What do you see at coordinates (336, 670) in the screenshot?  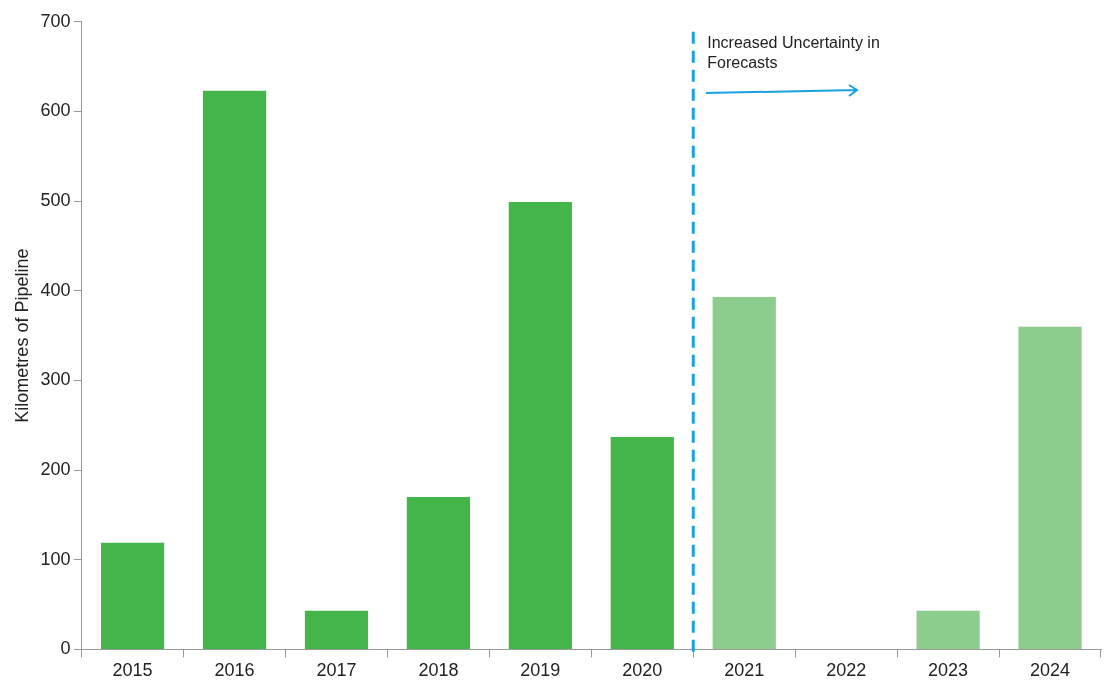 I see `x-tick-label: 2017` at bounding box center [336, 670].